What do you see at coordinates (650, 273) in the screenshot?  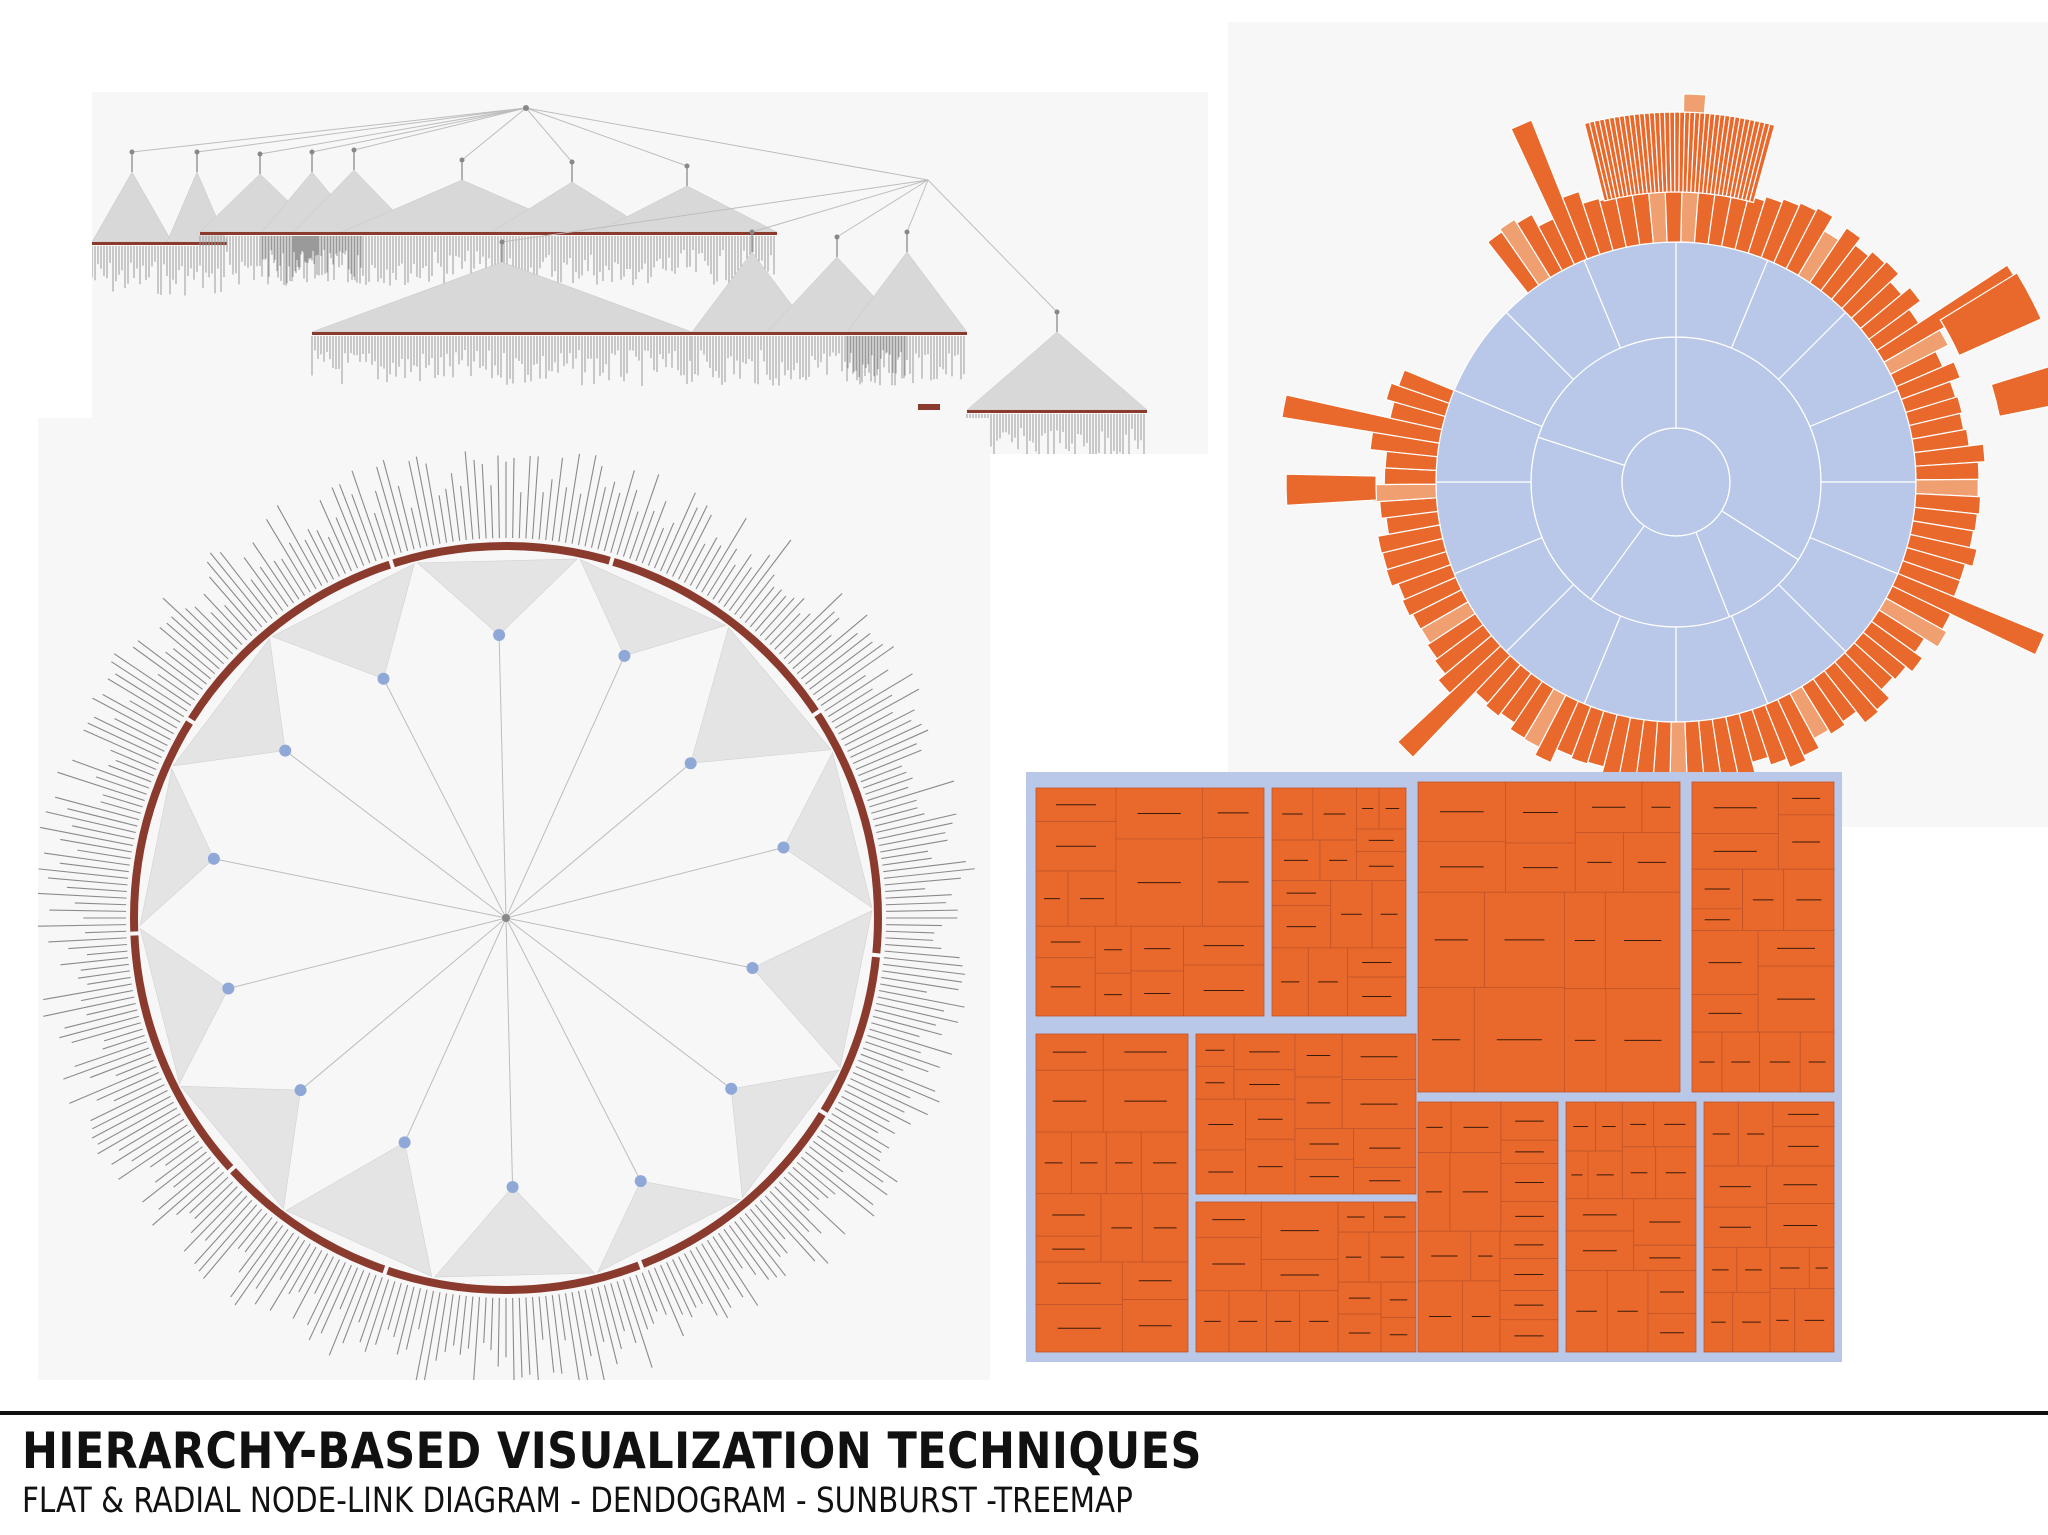 I see `flat-node-link-diagram` at bounding box center [650, 273].